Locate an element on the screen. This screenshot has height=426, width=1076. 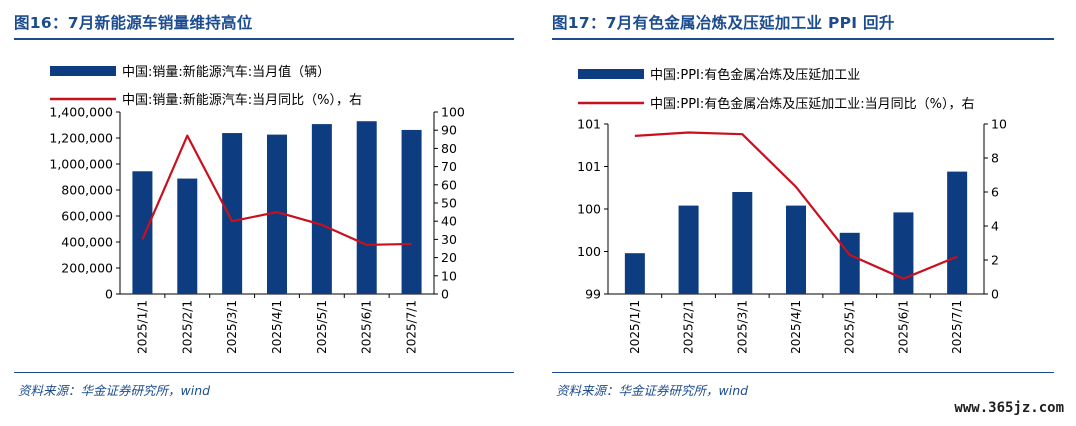
y2-tick-label: 30 is located at coordinates (449, 239).